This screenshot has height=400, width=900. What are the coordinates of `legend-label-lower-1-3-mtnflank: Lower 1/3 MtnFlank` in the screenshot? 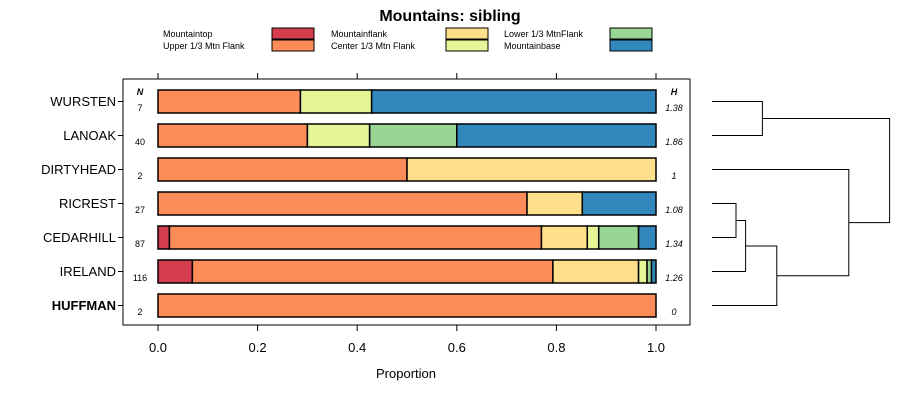 It's located at (544, 34).